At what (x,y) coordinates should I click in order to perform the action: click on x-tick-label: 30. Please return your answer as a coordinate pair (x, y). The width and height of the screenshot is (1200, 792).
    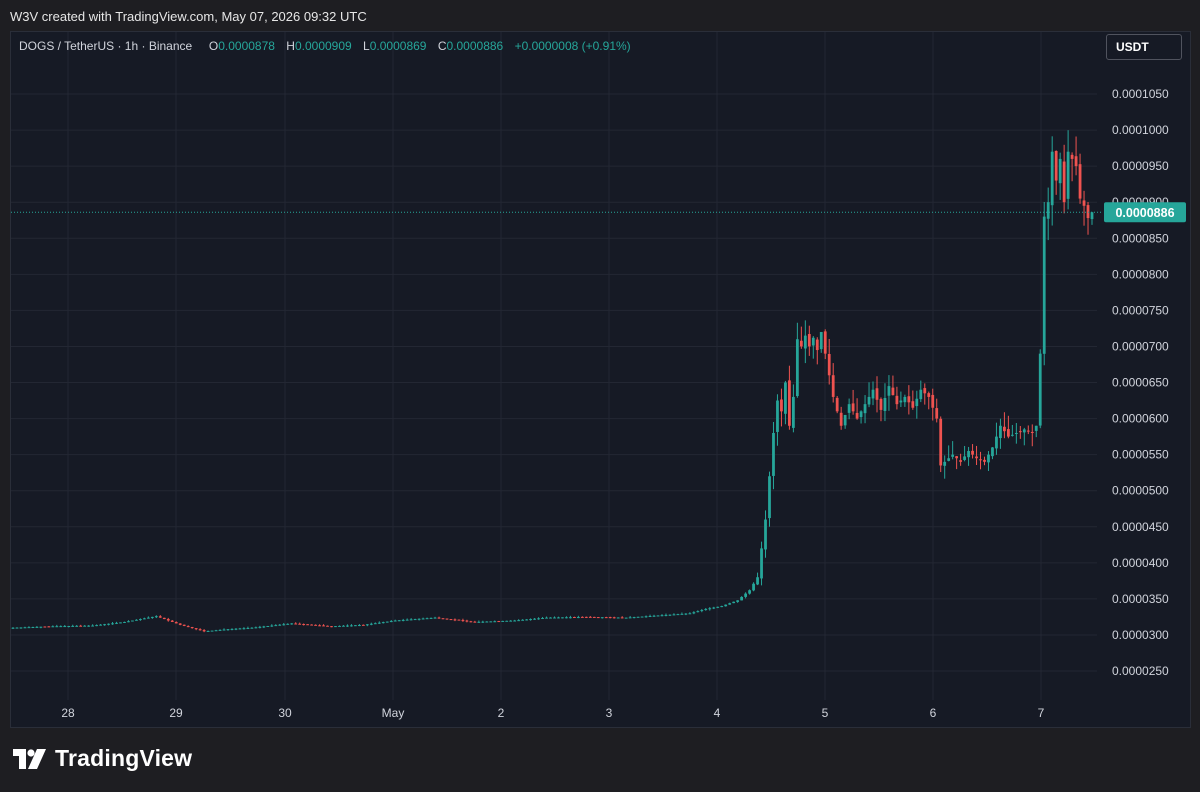
    Looking at the image, I should click on (285, 713).